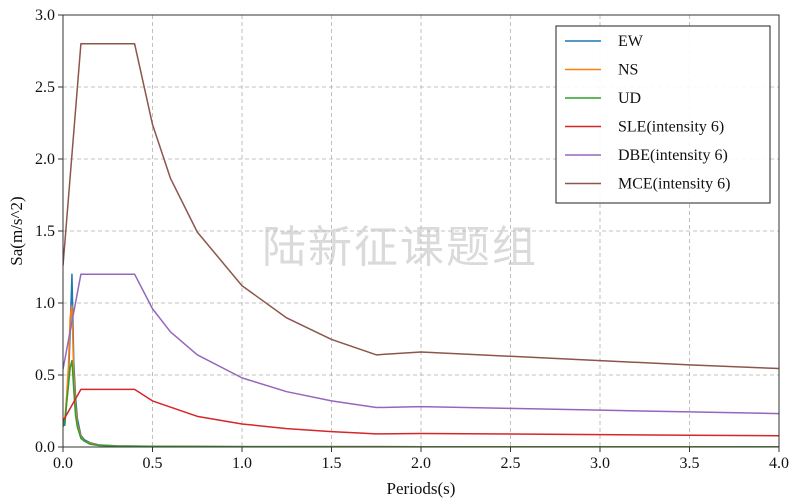  I want to click on y-tick-label: 2.0, so click(45, 159).